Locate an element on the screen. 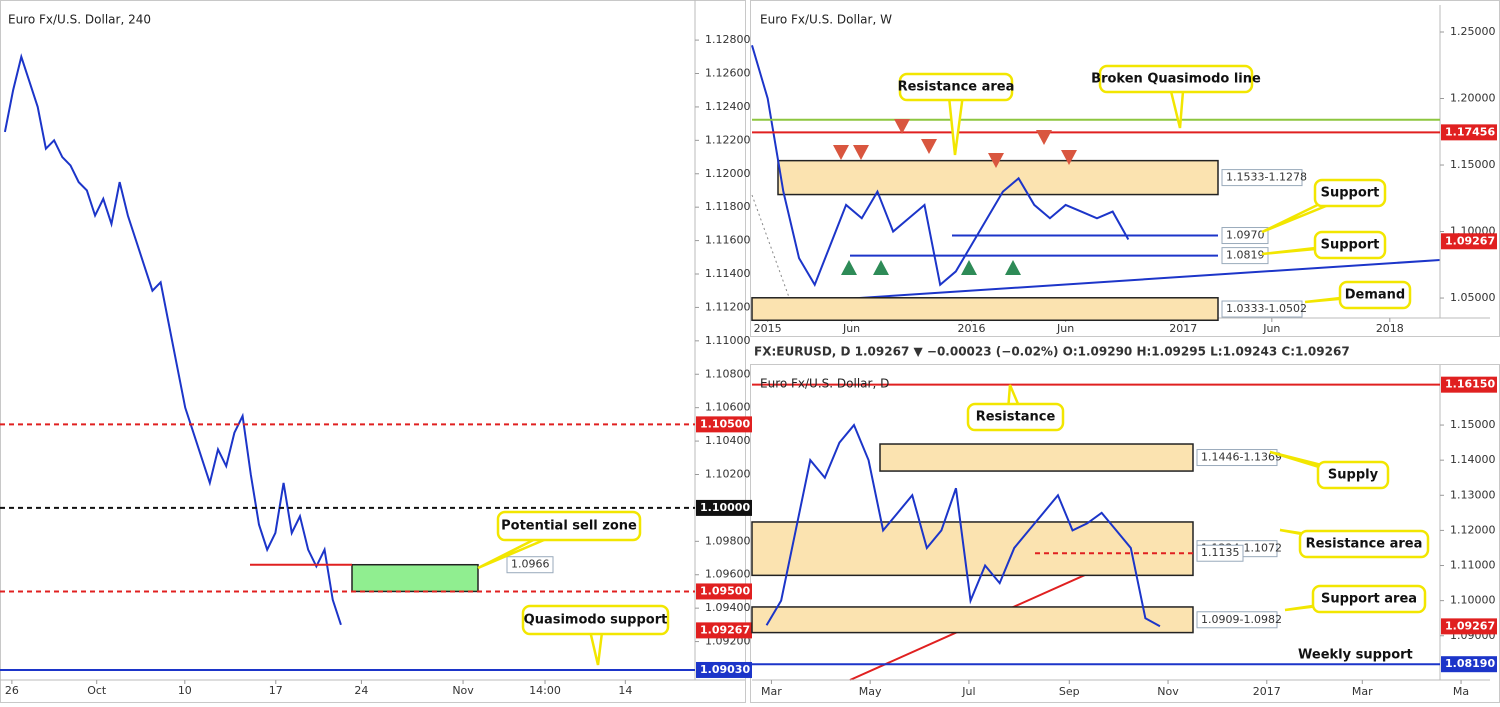 Image resolution: width=1500 pixels, height=707 pixels. price-tag-label: 1.09030 is located at coordinates (725, 669).